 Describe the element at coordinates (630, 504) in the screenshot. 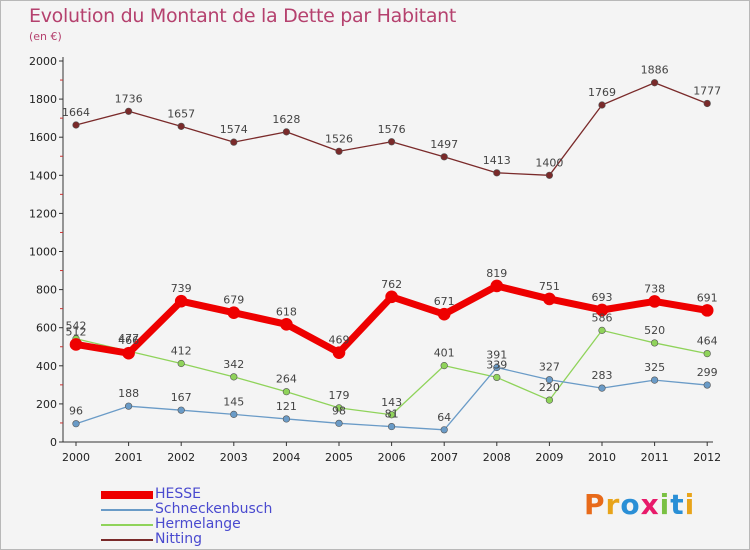

I see `logo-letter: o` at that location.